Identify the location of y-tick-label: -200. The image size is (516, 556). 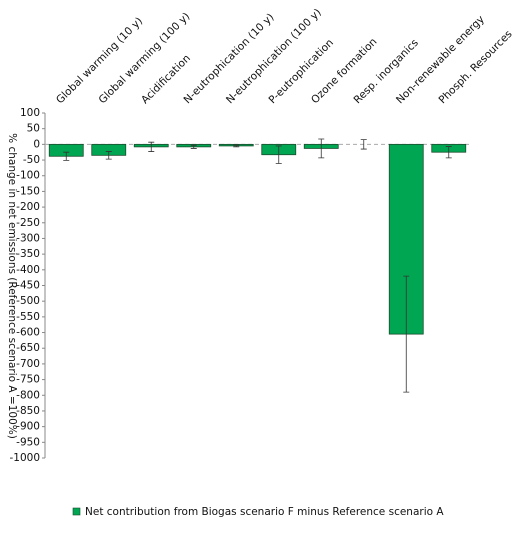
(28, 207).